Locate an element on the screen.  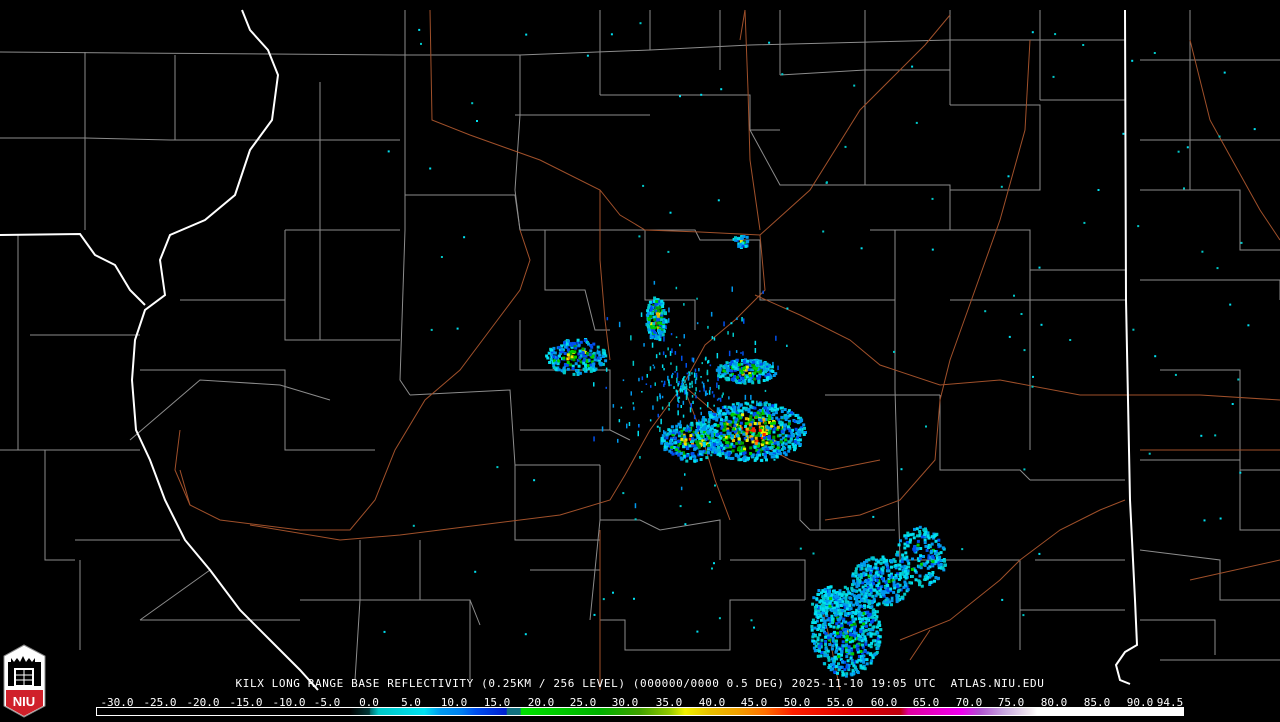
colorbar-label: -15.0 is located at coordinates (246, 702).